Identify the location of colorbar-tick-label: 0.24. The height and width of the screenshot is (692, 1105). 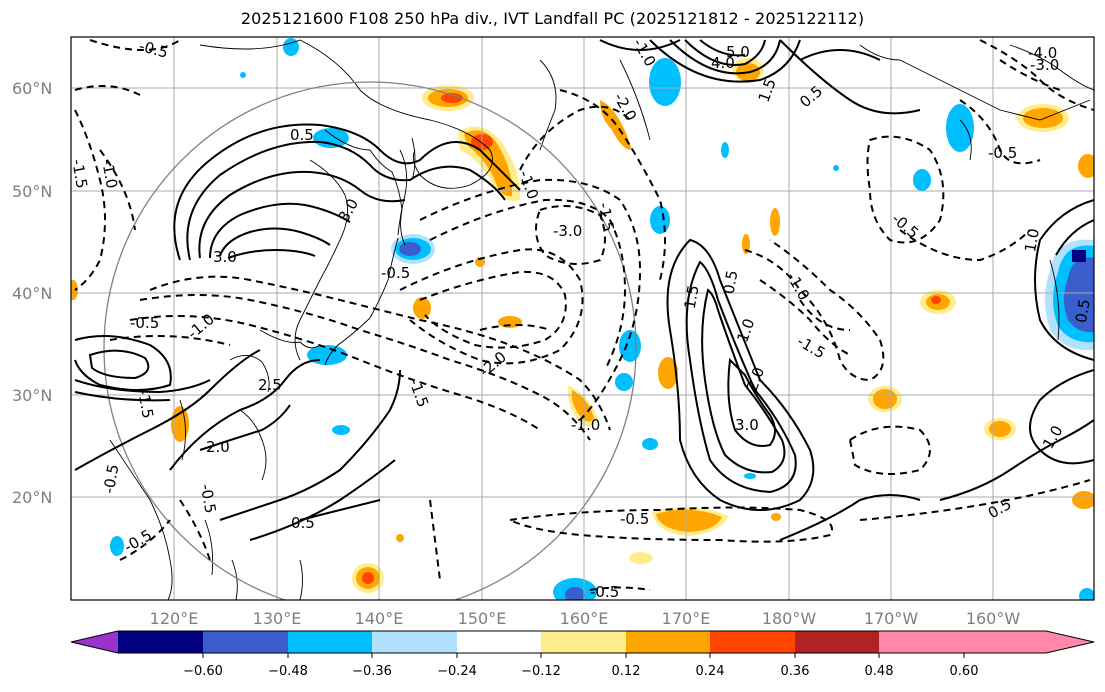
(710, 671).